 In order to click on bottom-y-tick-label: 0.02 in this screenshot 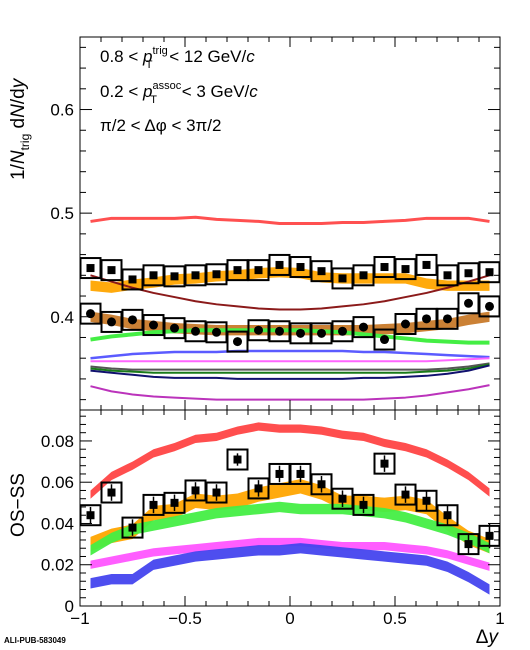, I will do `click(57, 565)`.